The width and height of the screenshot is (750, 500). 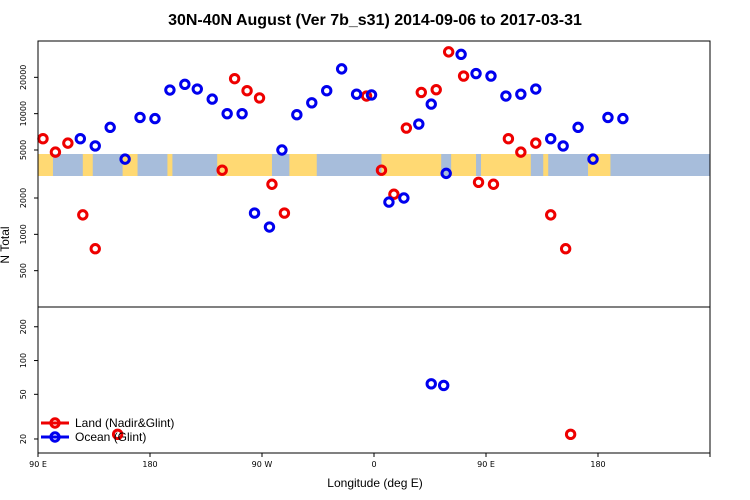 What do you see at coordinates (28, 171) in the screenshot?
I see `upper-y-axis: 500 1000 2000 5000 10000 20000` at bounding box center [28, 171].